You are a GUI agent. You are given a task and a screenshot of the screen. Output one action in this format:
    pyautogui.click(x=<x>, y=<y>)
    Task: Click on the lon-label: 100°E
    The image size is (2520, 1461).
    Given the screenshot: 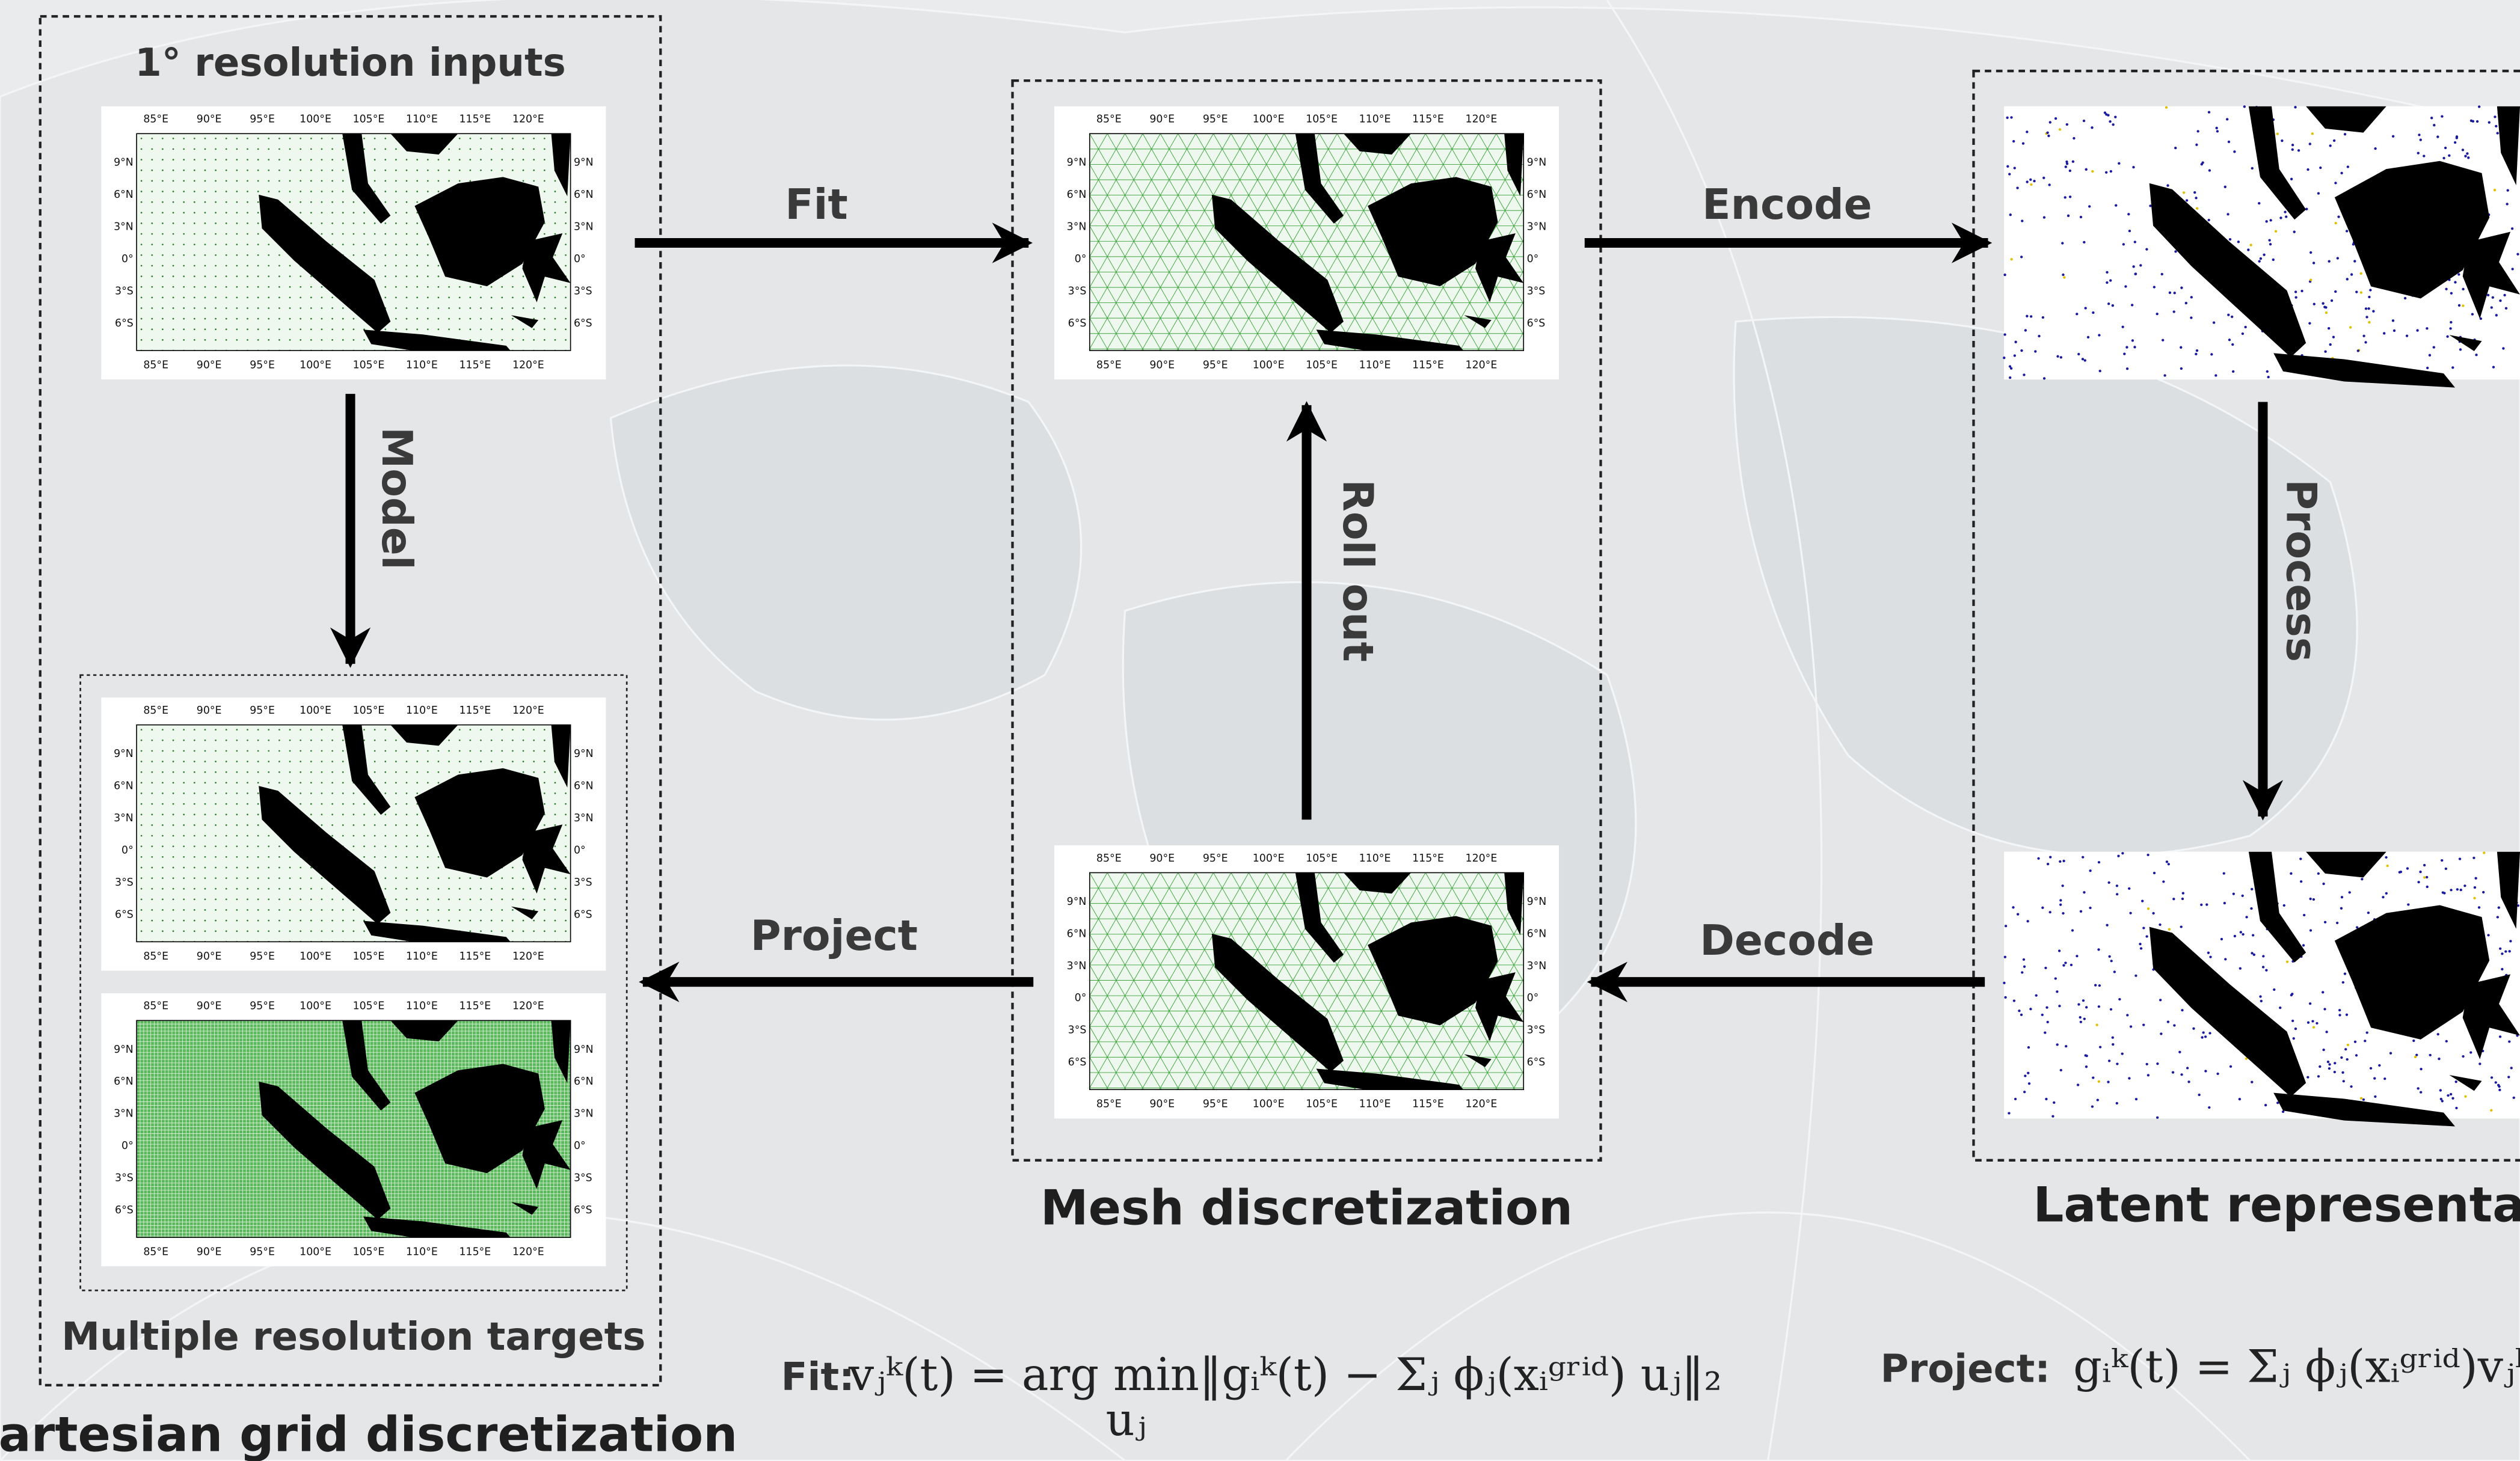 What is the action you would take?
    pyautogui.click(x=1269, y=365)
    